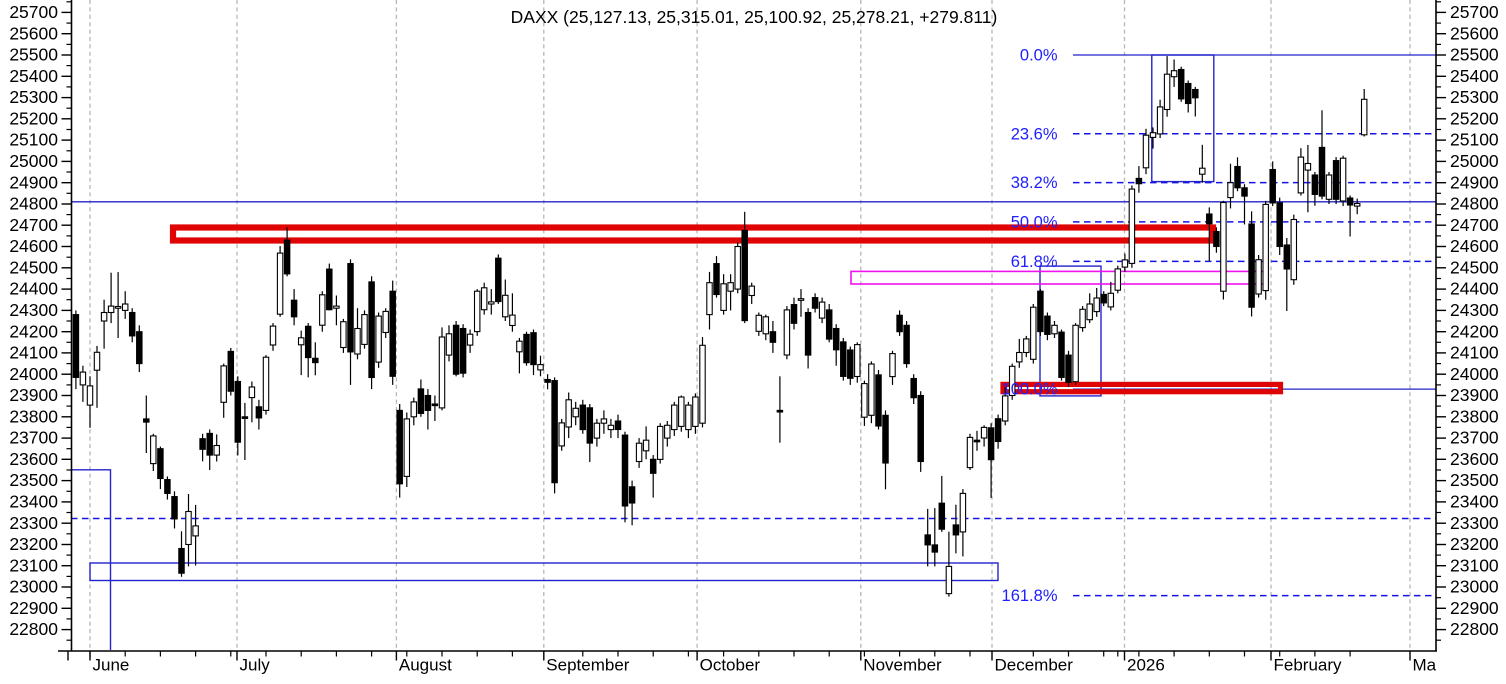 The width and height of the screenshot is (1506, 684). What do you see at coordinates (111, 665) in the screenshot?
I see `svg-text: June` at bounding box center [111, 665].